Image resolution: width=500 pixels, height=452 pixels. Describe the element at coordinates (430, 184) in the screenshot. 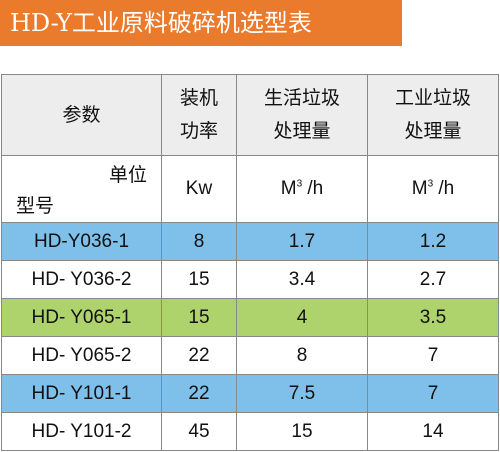

I see `industrial-unit-sup: 3` at that location.